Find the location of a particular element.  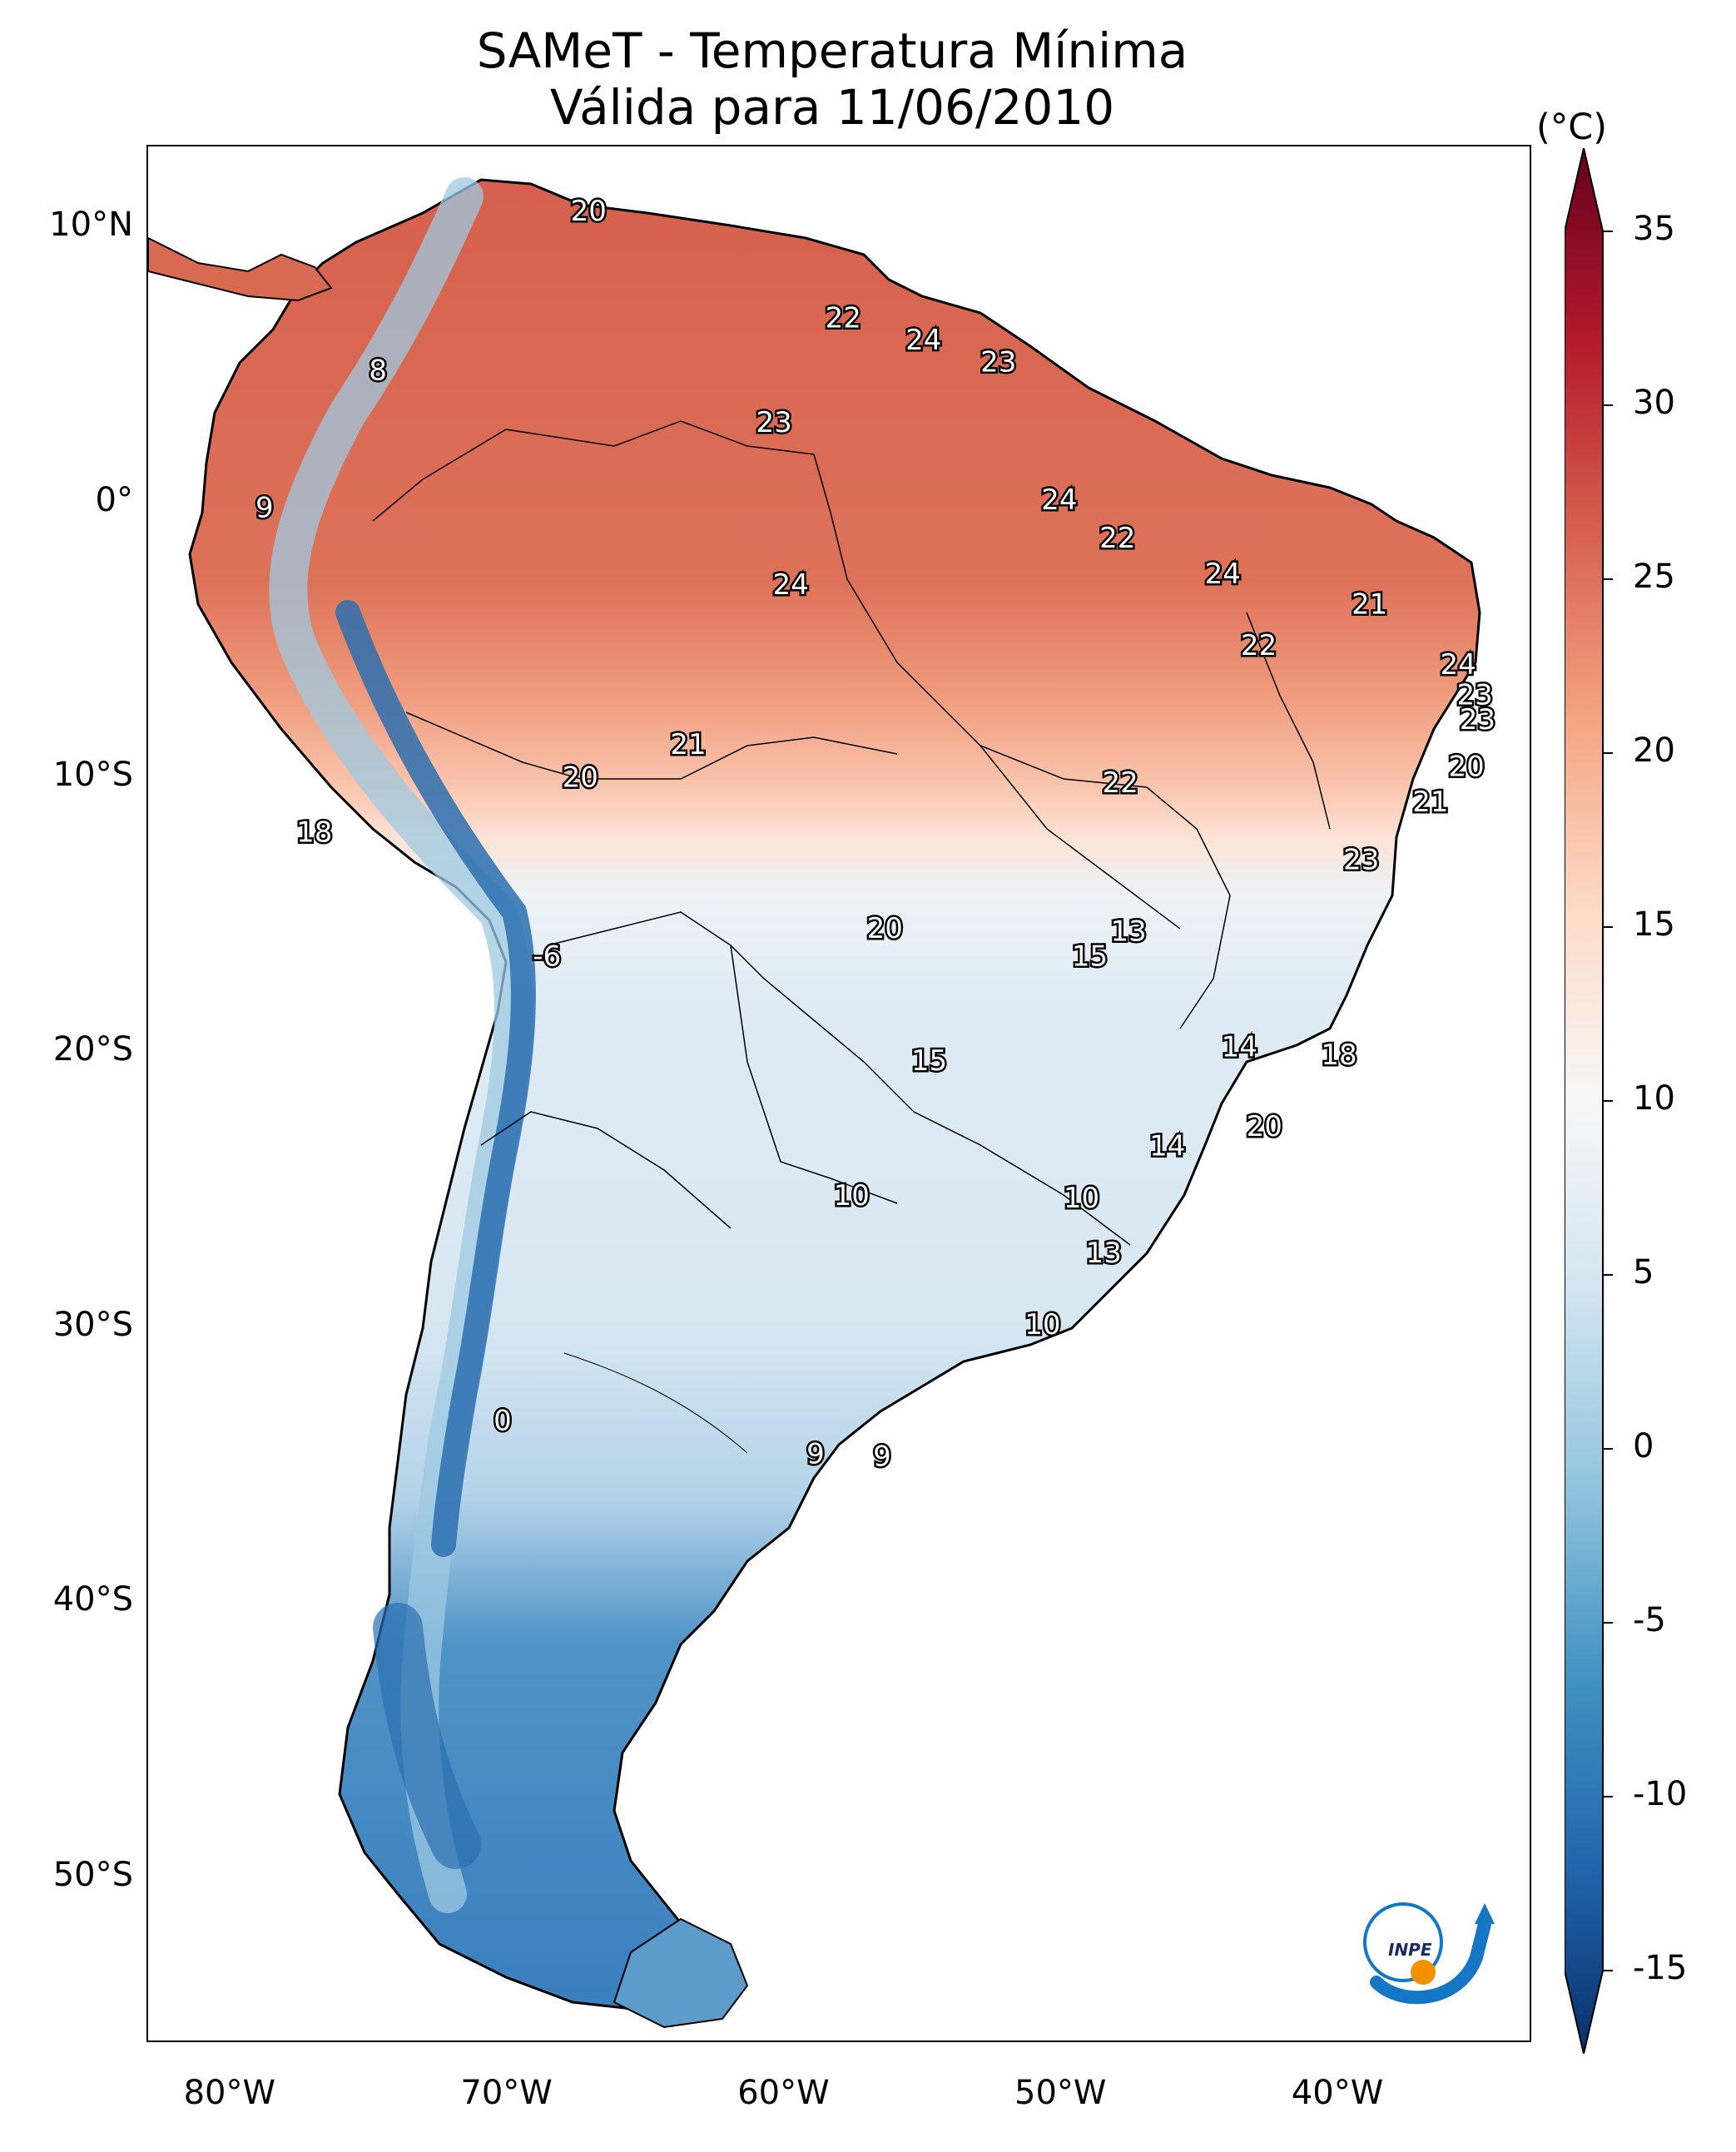

longitude-tick-label: 50°W is located at coordinates (1060, 2093).